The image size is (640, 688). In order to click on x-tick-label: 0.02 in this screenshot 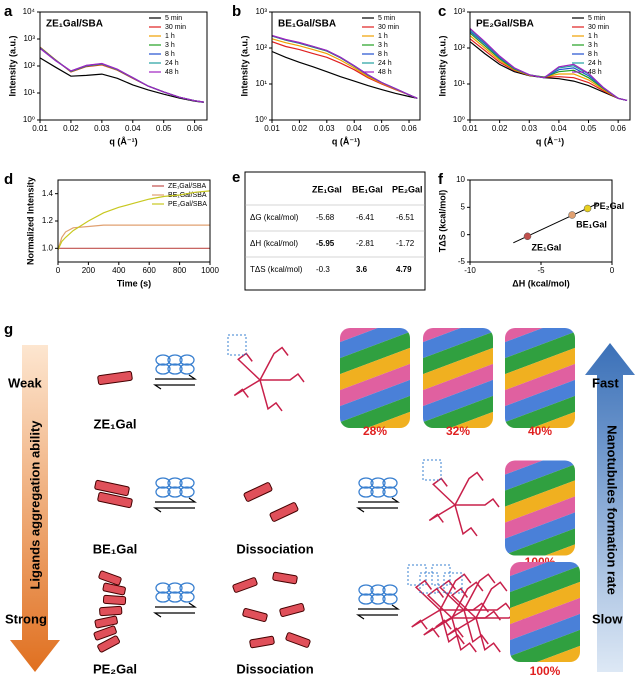, I will do `click(71, 128)`.